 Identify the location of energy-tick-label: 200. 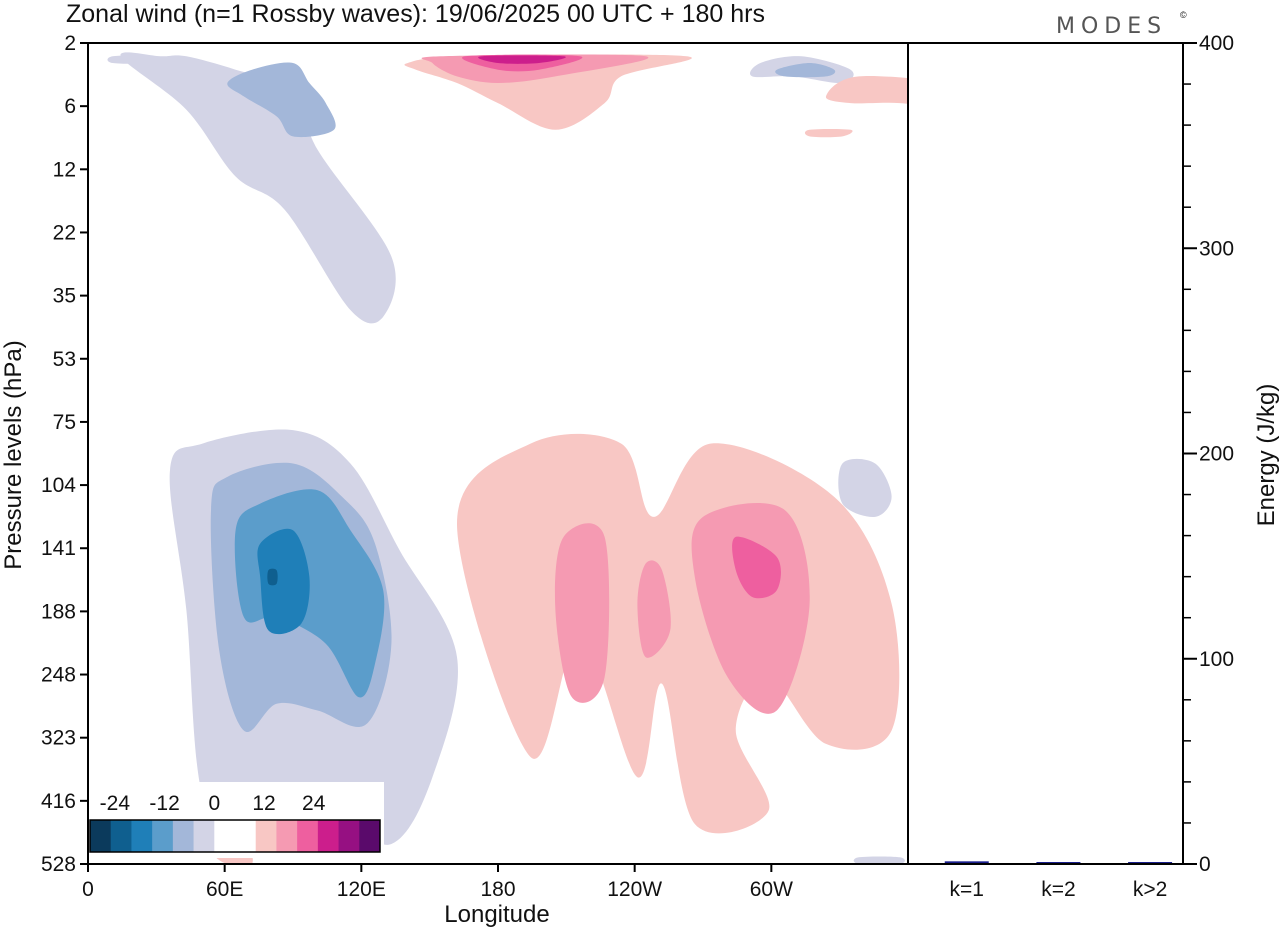
(1216, 454).